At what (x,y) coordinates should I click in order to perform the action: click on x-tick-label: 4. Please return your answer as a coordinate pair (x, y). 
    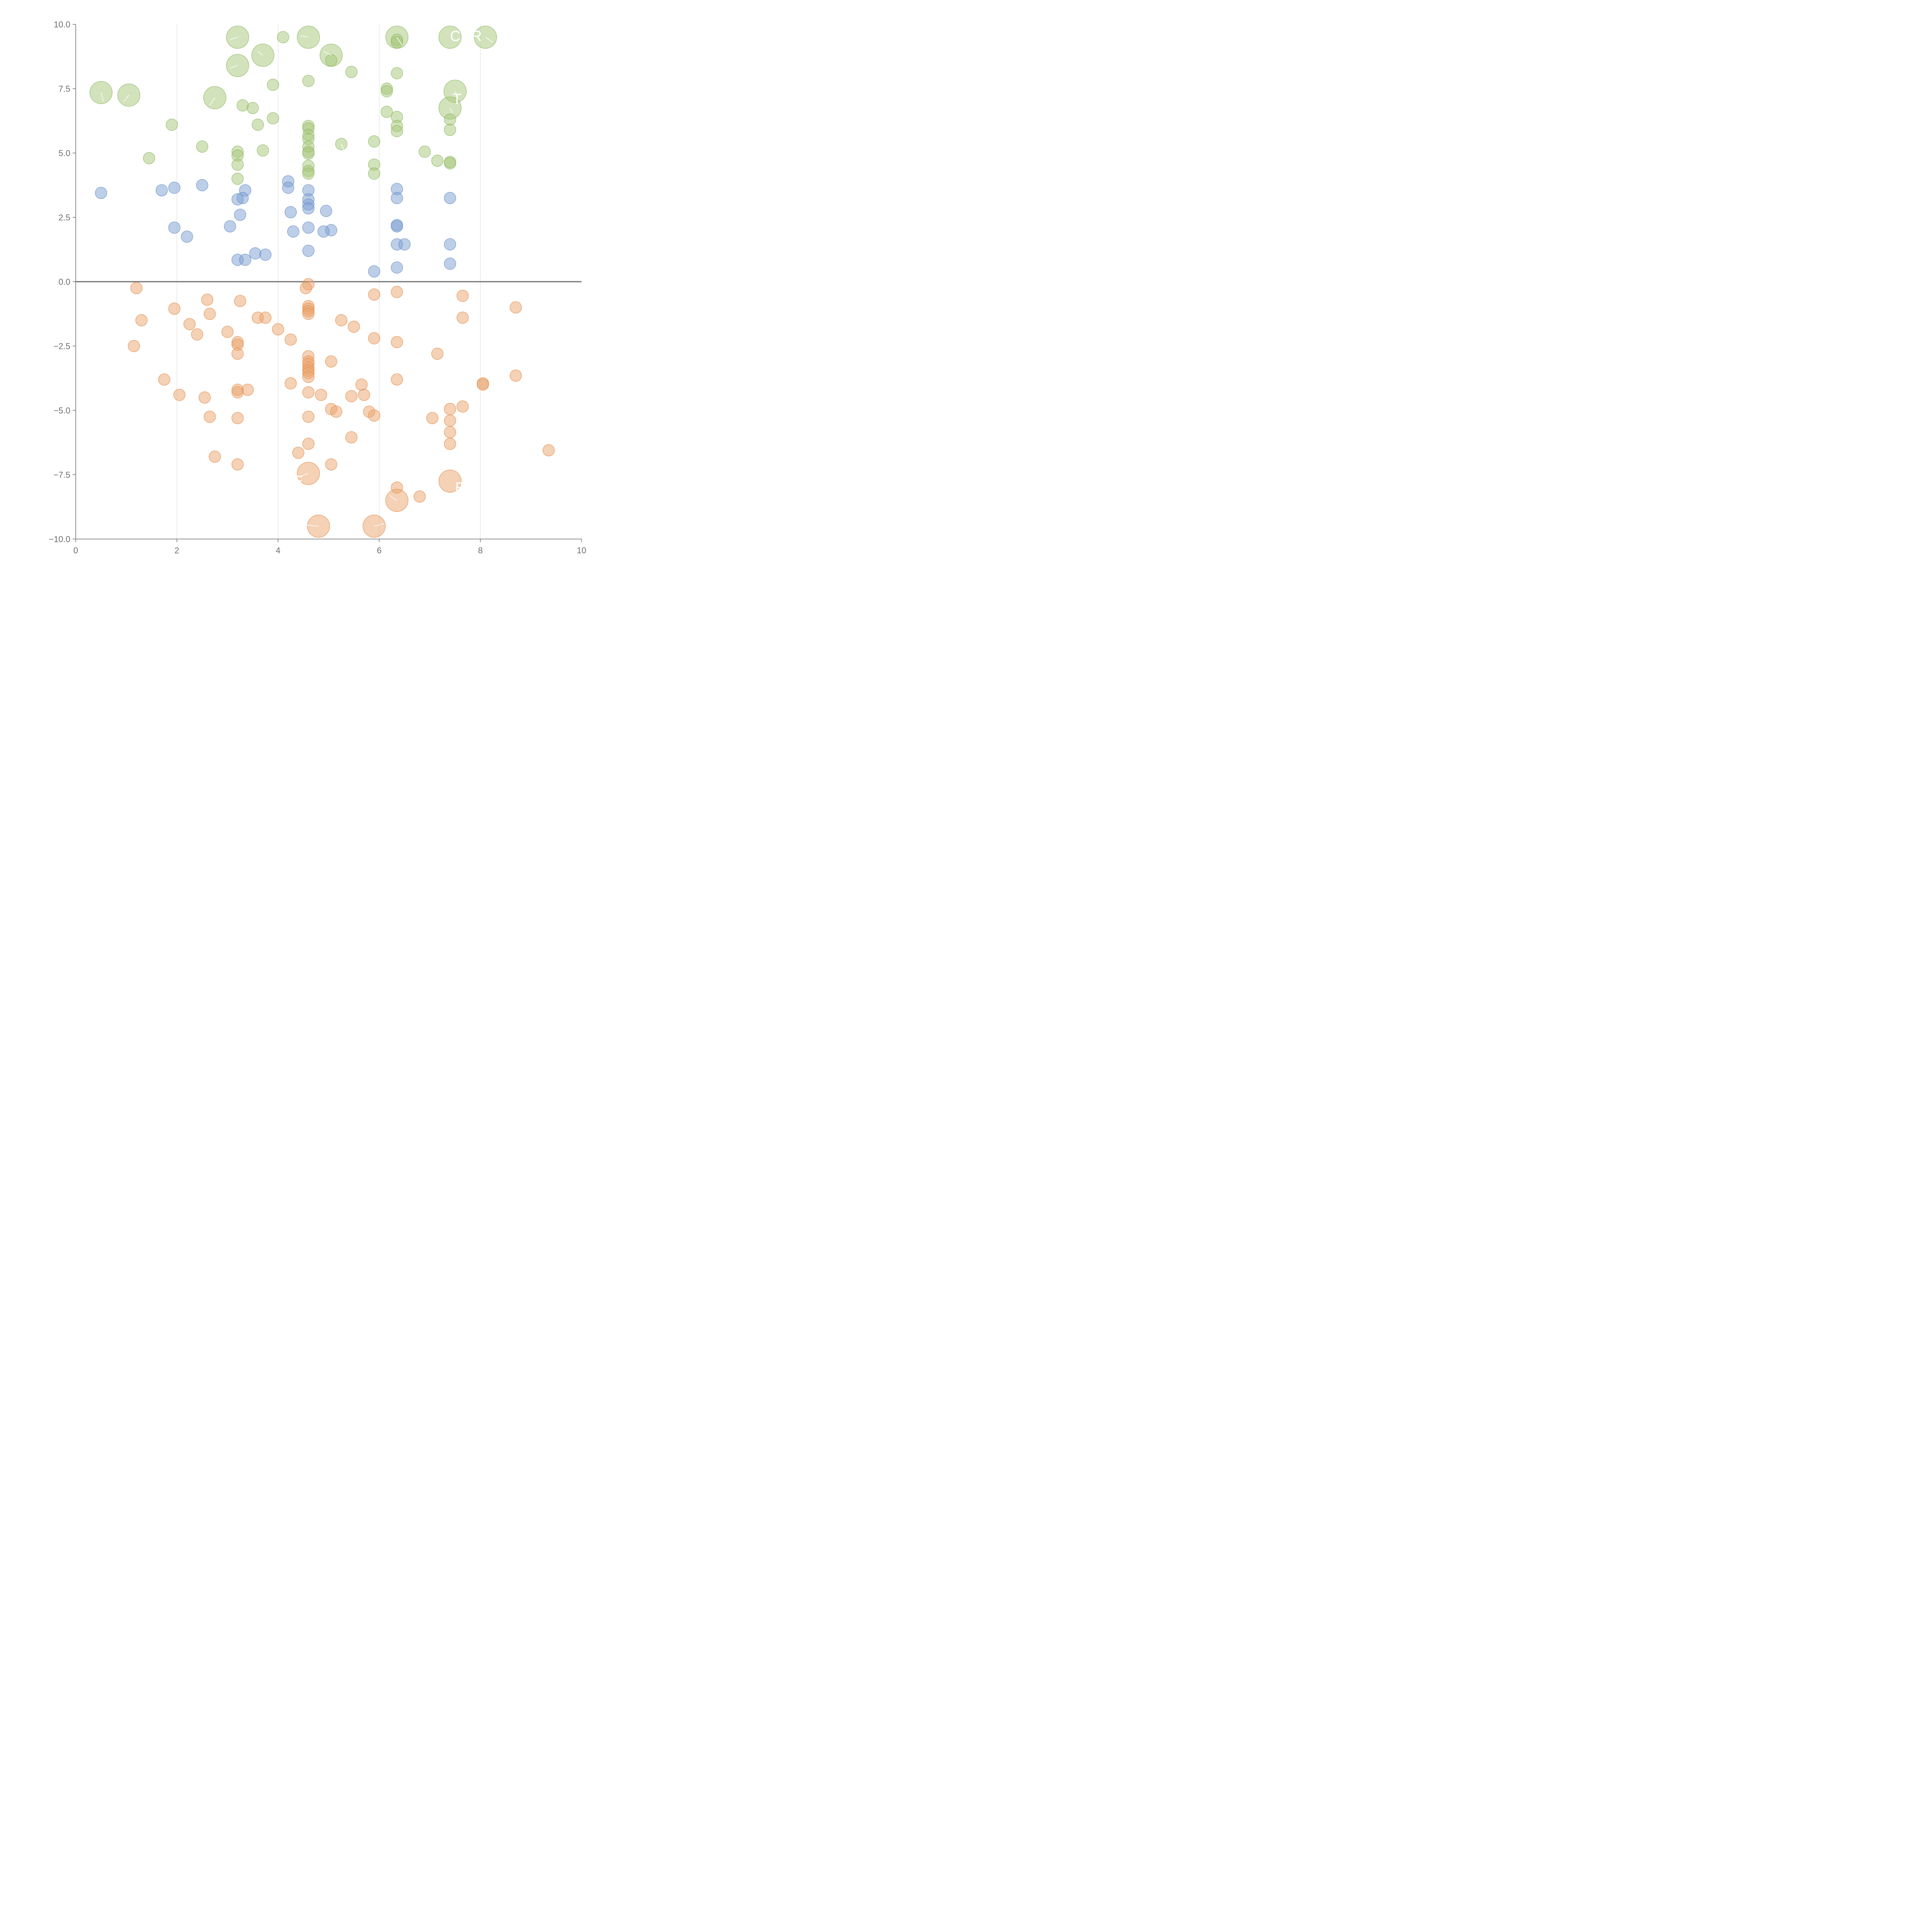
    Looking at the image, I should click on (278, 550).